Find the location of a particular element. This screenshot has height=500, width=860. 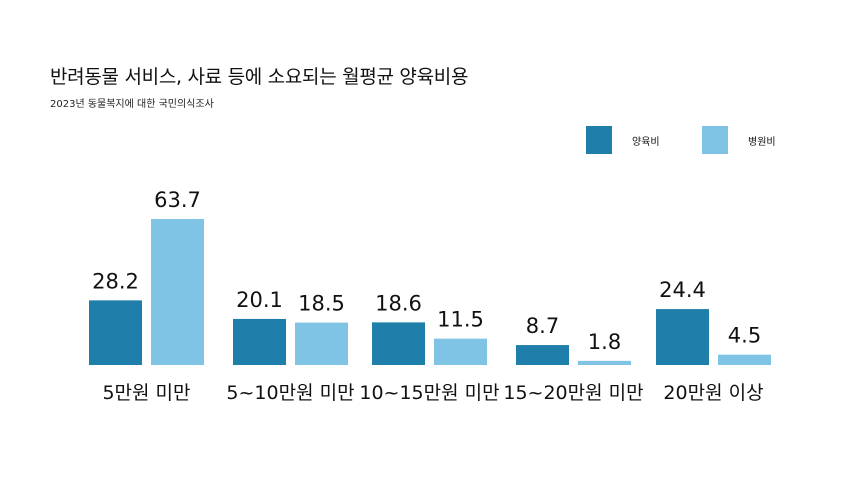

data-label-1-series-2: 63.7 is located at coordinates (177, 200).